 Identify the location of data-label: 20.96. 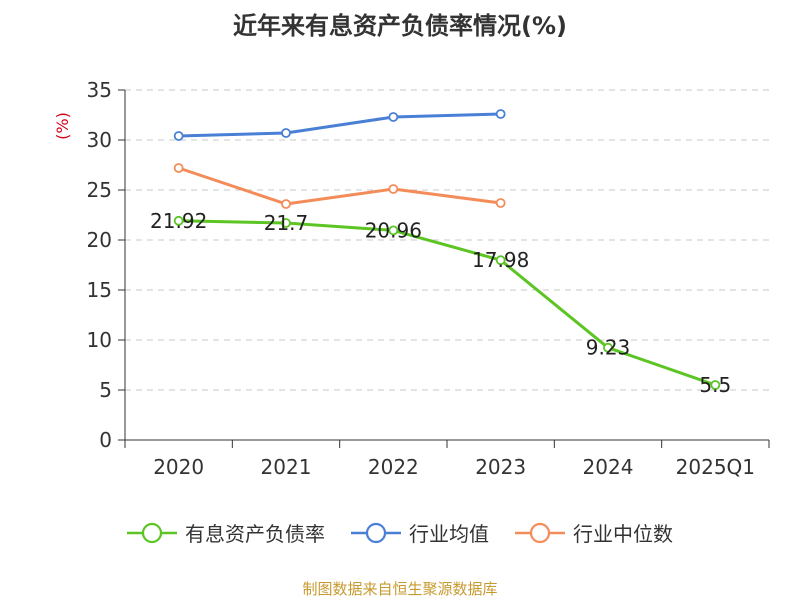
(393, 230).